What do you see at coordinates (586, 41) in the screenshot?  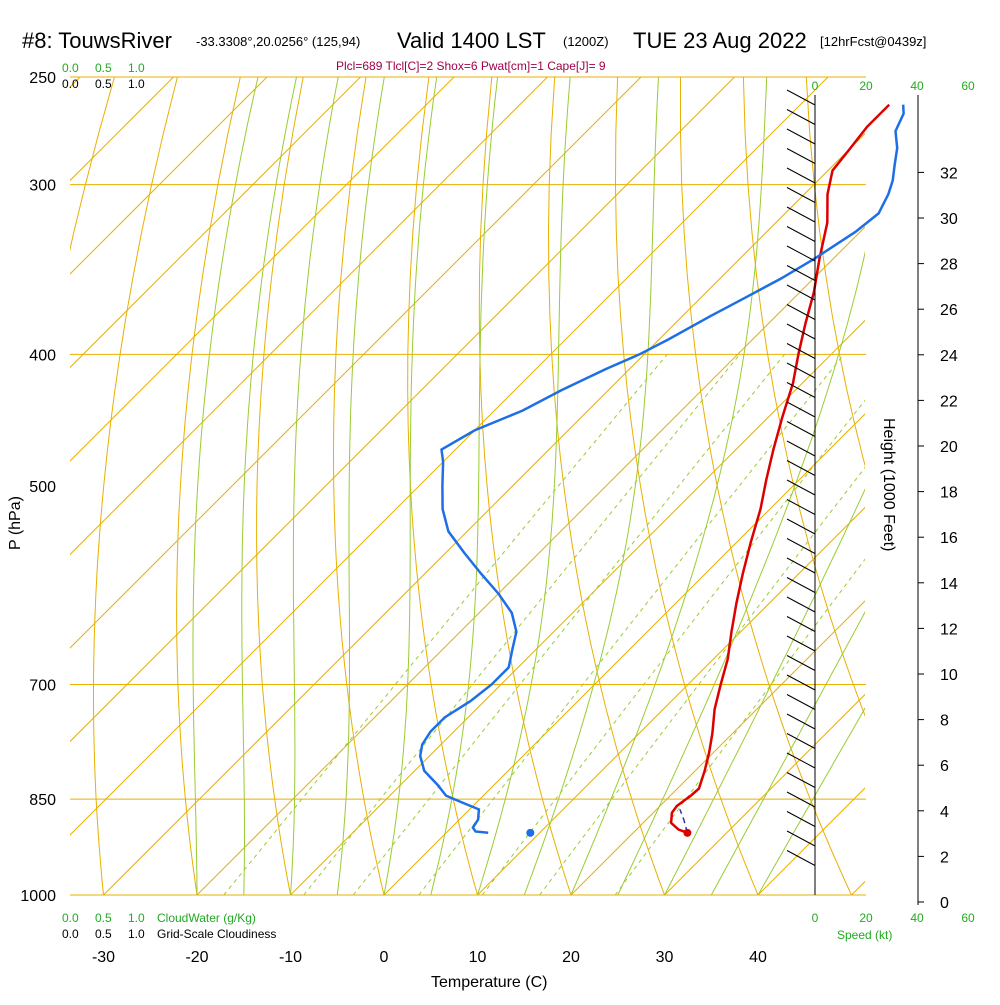 I see `zulu-time: (1200Z)` at bounding box center [586, 41].